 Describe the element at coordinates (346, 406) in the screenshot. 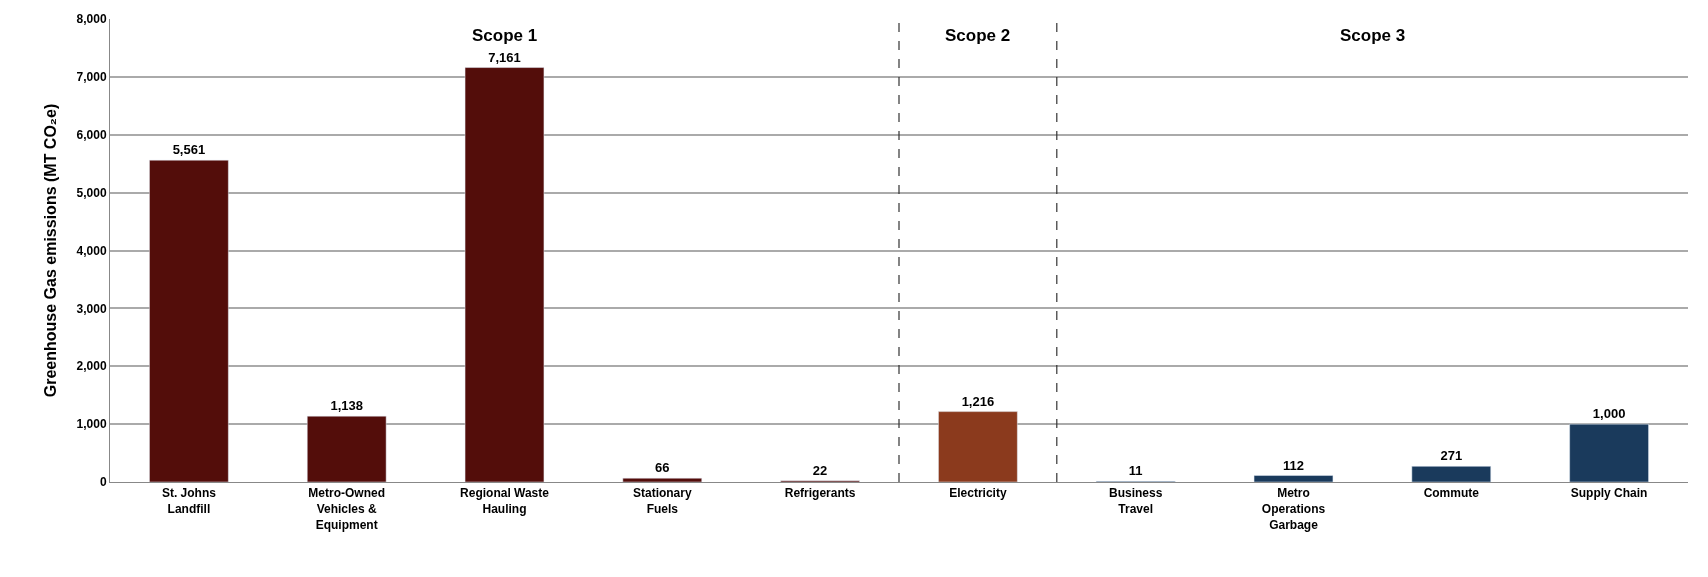

I see `data-label: 1,138` at that location.